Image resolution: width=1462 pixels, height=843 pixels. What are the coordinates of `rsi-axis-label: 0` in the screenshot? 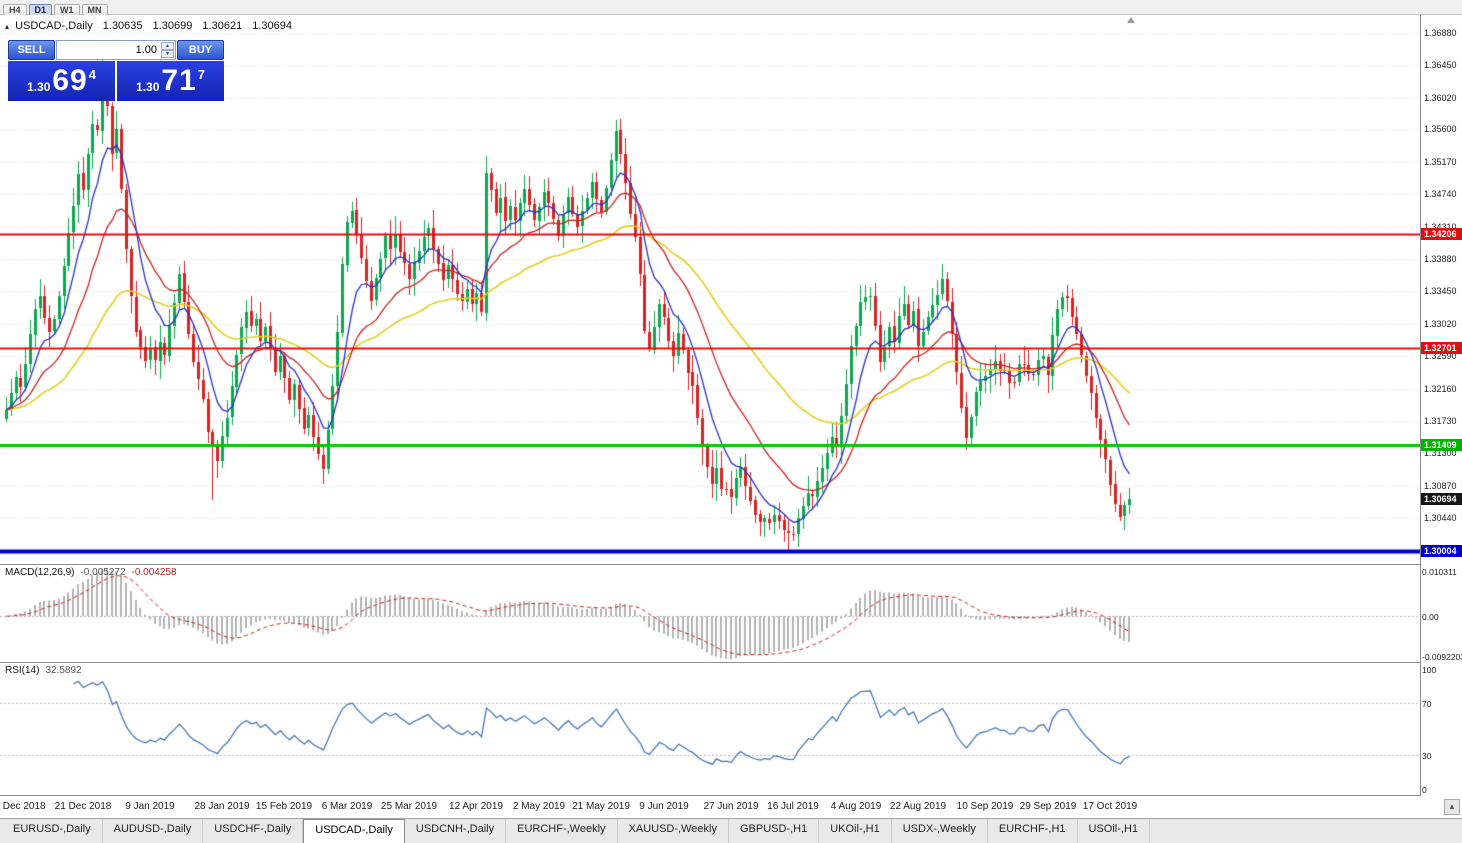 It's located at (1424, 790).